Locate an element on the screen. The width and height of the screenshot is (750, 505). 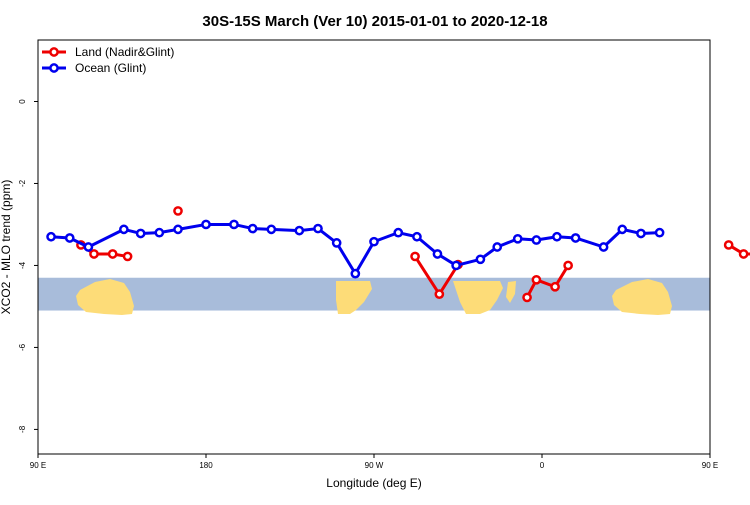
x-axis: 90 E 180 90 W 0 90 E is located at coordinates (374, 462).